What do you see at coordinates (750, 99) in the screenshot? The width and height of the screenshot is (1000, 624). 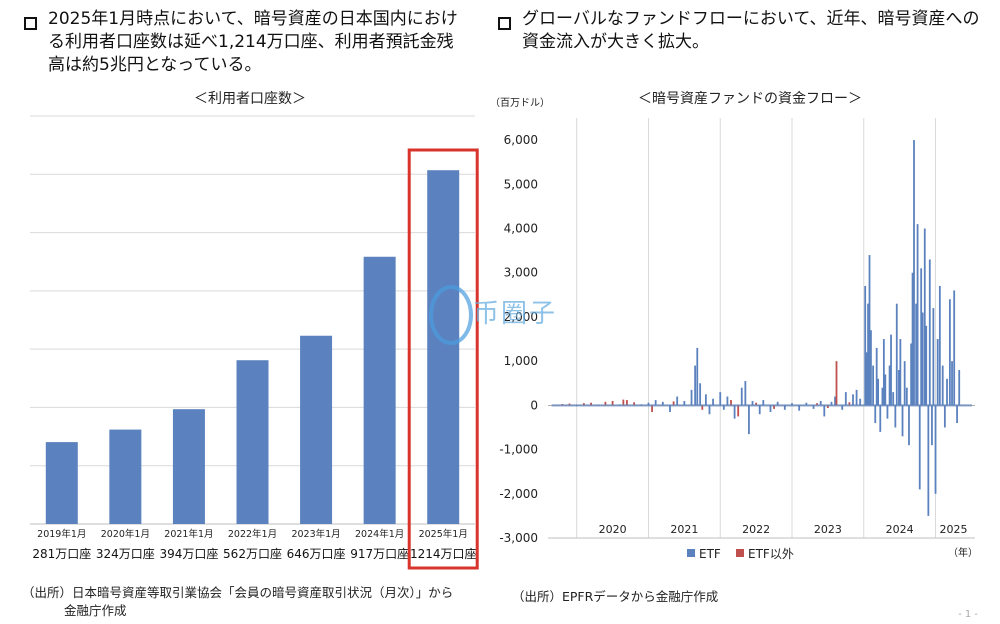 I see `right-chart-title: ＜暗号資産ファンドの資金フロー＞` at bounding box center [750, 99].